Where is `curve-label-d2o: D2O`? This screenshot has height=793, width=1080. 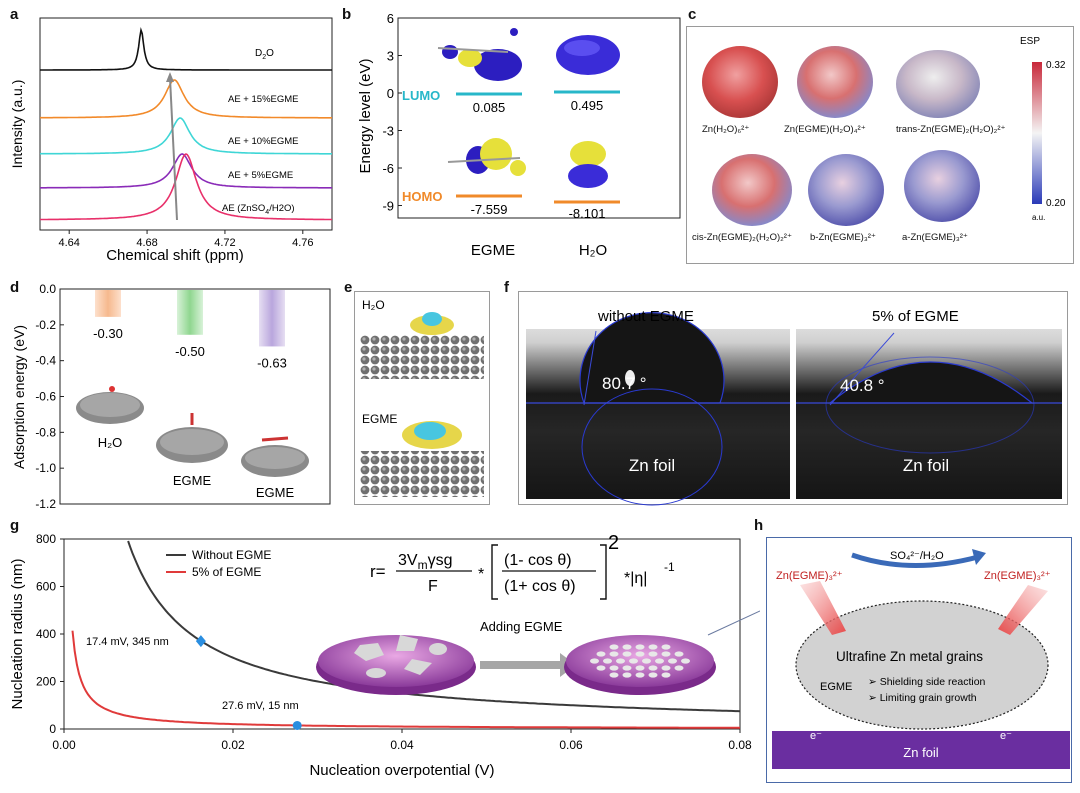
curve-label-d2o: D2O is located at coordinates (264, 54).